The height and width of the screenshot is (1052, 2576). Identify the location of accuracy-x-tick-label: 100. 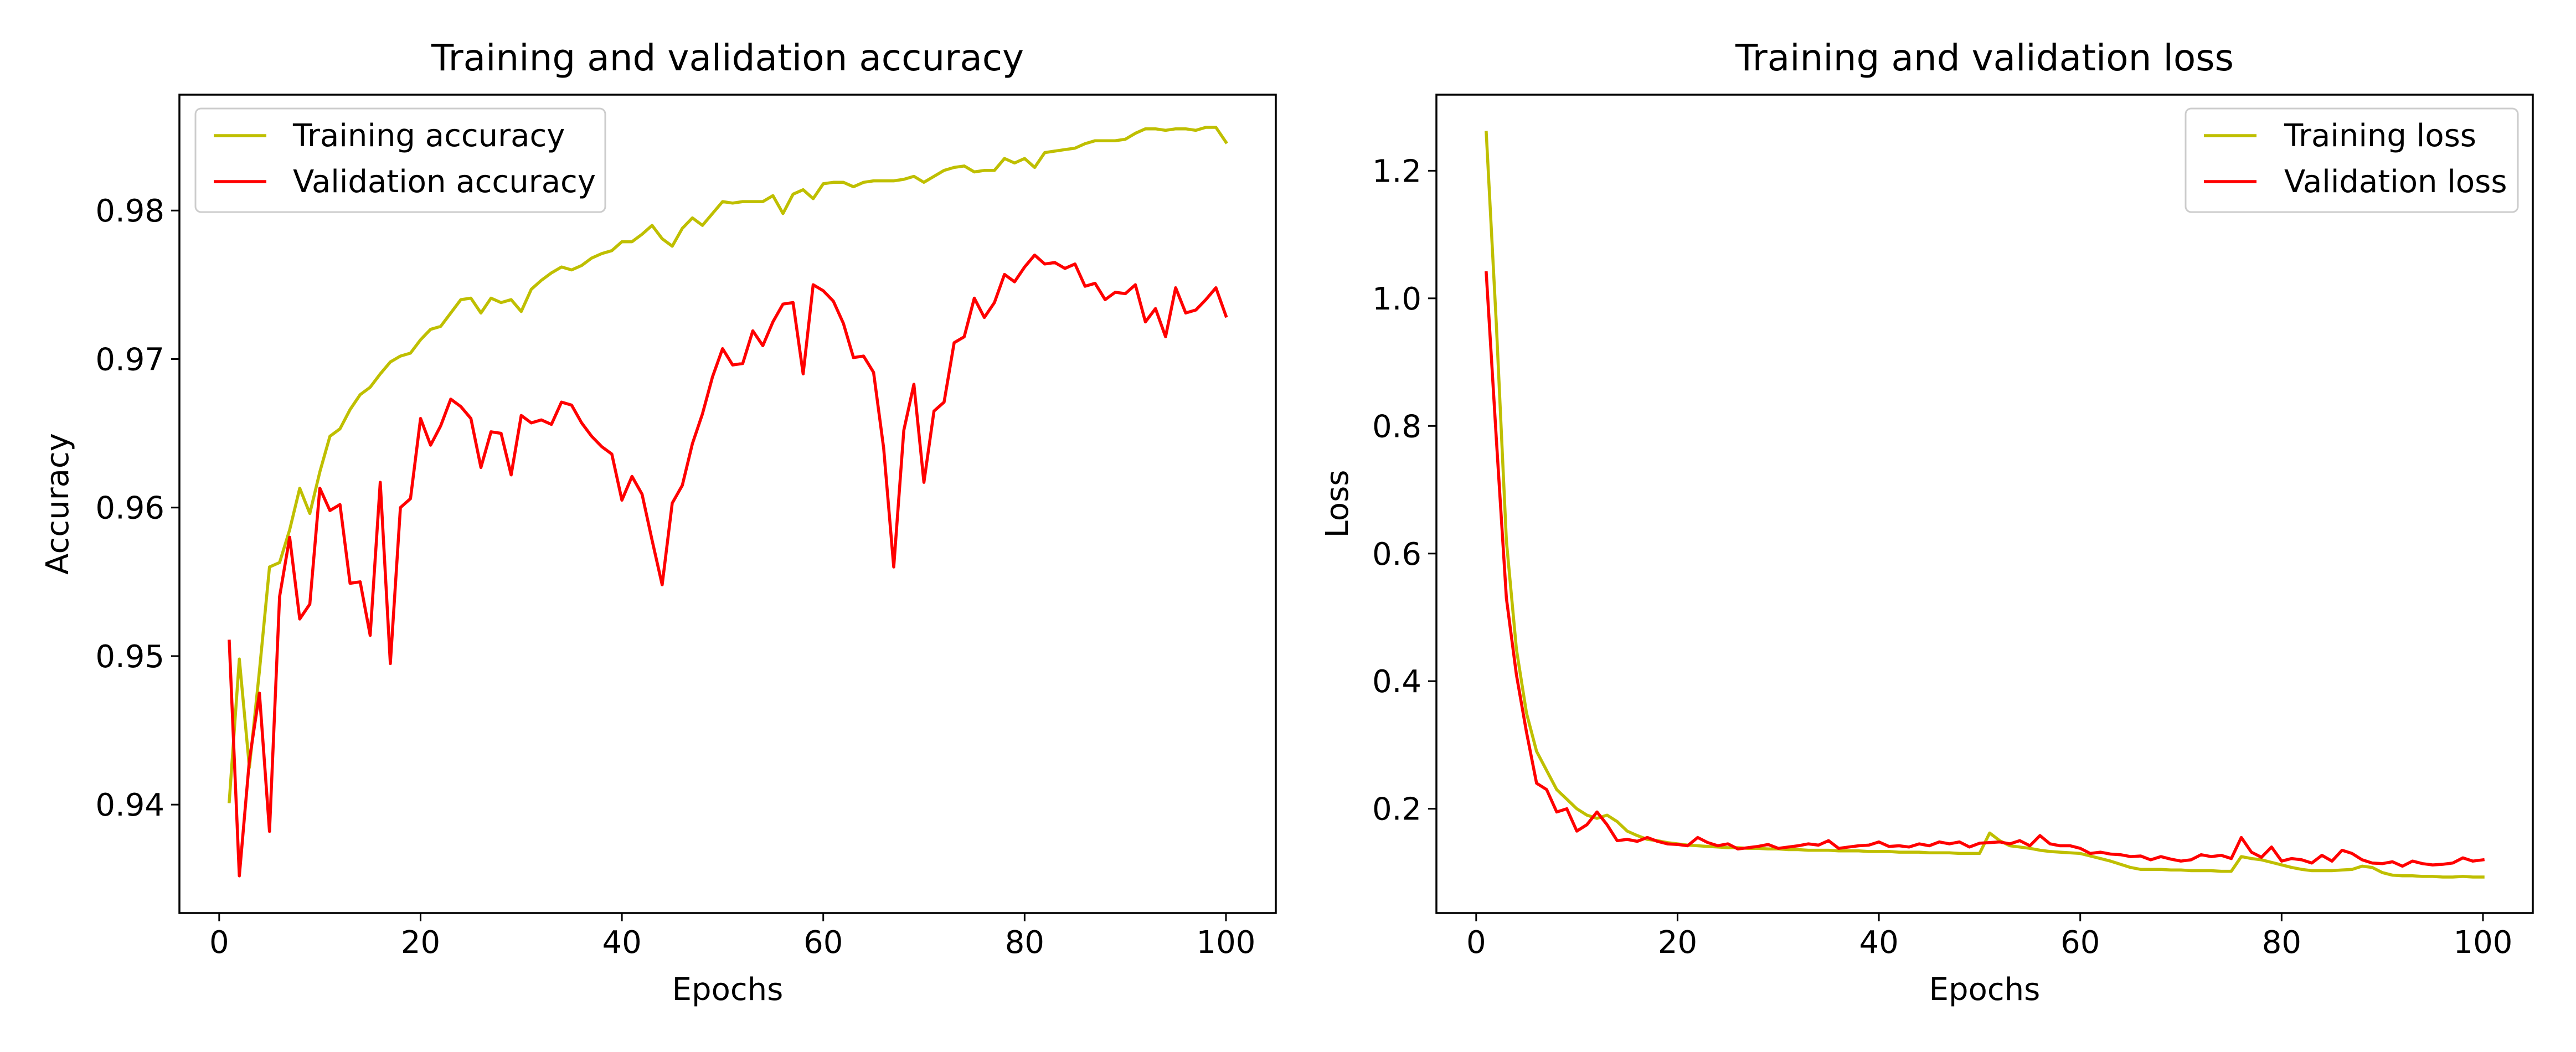
(1226, 943).